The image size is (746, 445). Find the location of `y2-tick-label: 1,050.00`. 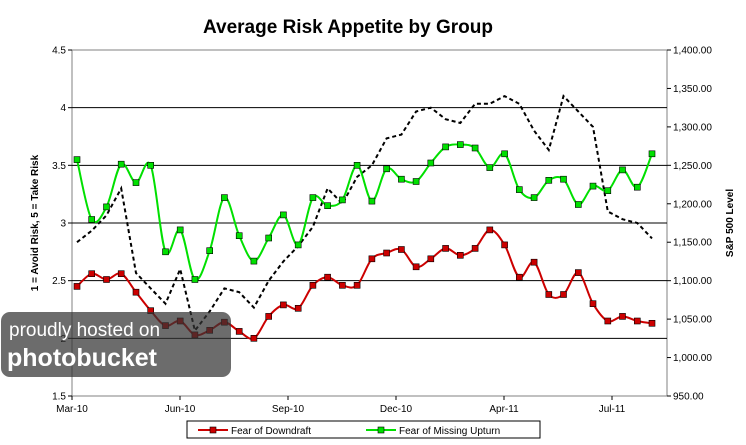

y2-tick-label: 1,050.00 is located at coordinates (692, 320).